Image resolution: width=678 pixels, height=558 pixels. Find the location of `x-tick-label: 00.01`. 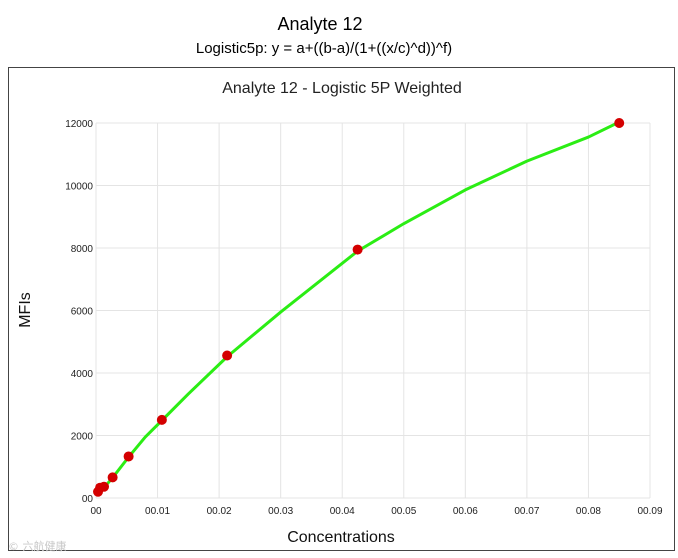

x-tick-label: 00.01 is located at coordinates (157, 511).